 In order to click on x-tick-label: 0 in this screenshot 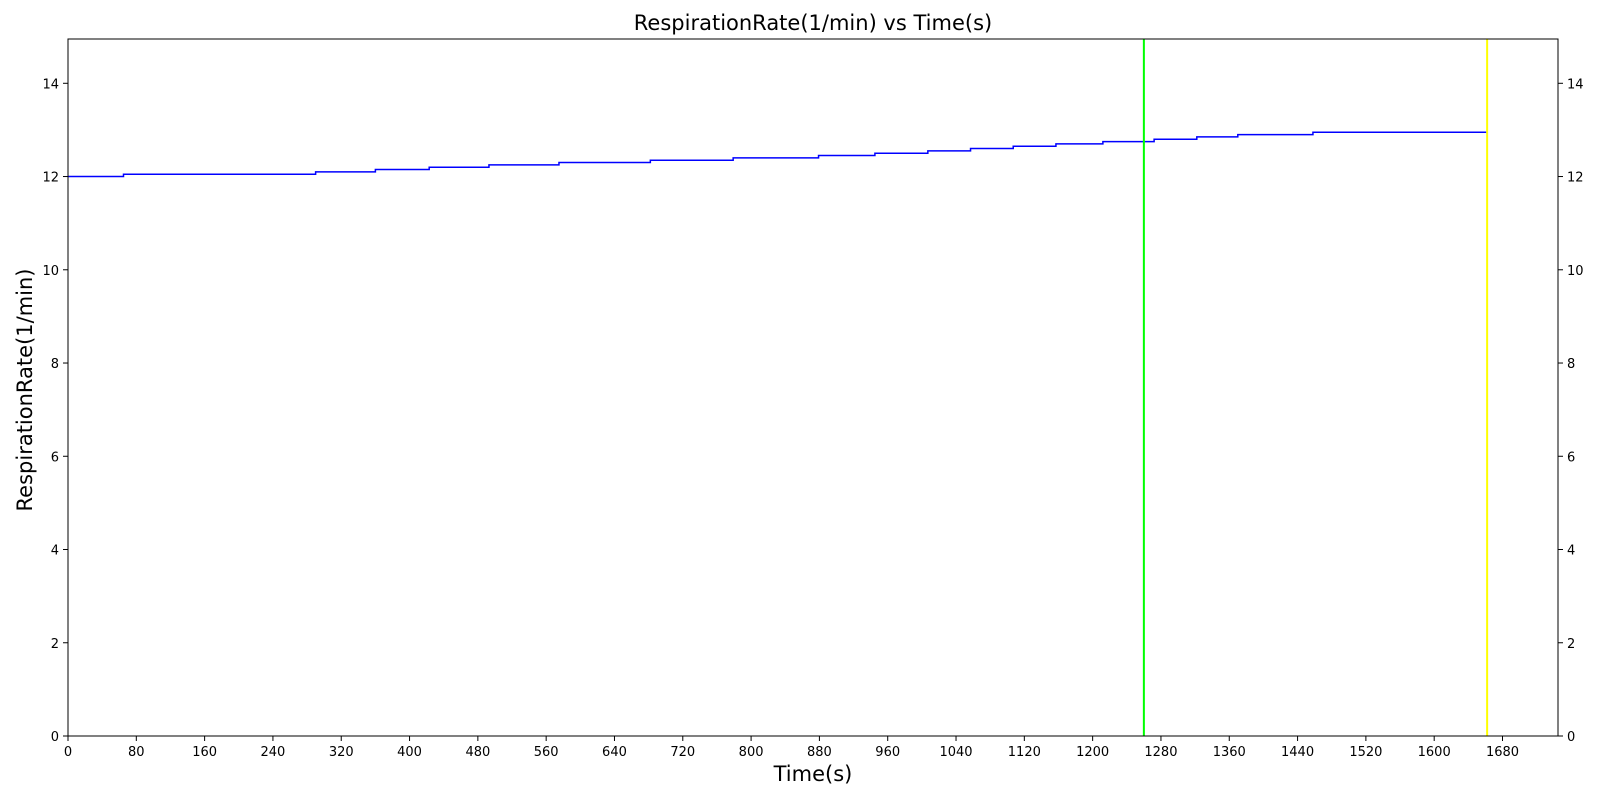, I will do `click(68, 752)`.